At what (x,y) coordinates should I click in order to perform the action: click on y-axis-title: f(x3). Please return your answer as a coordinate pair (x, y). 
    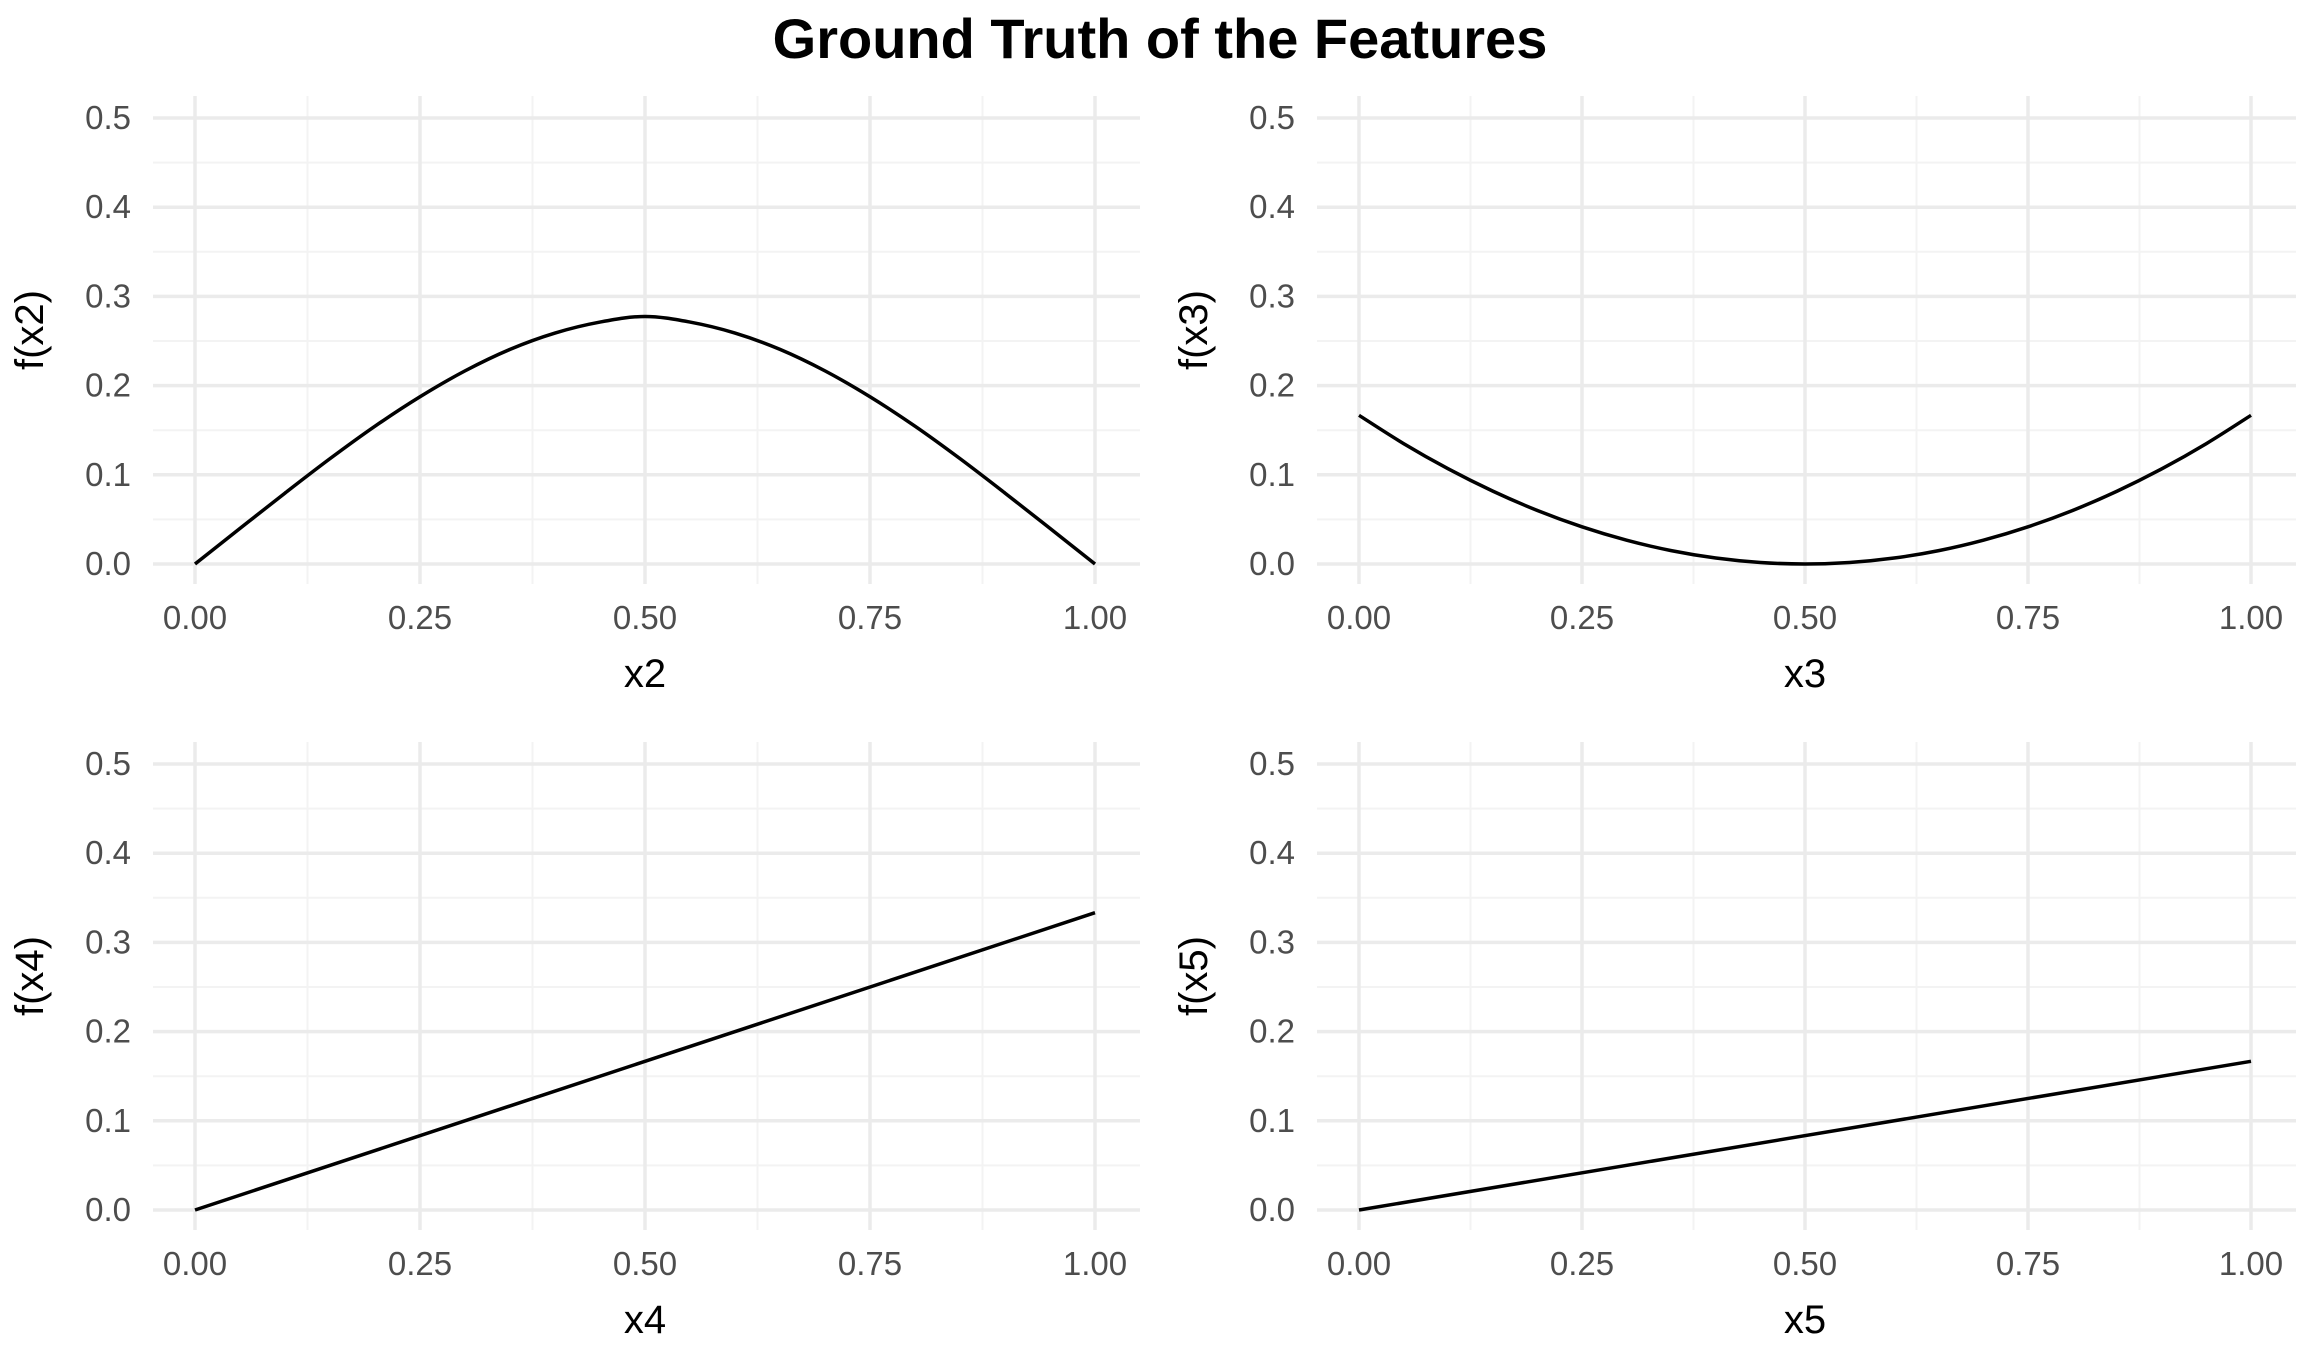
    Looking at the image, I should click on (1194, 330).